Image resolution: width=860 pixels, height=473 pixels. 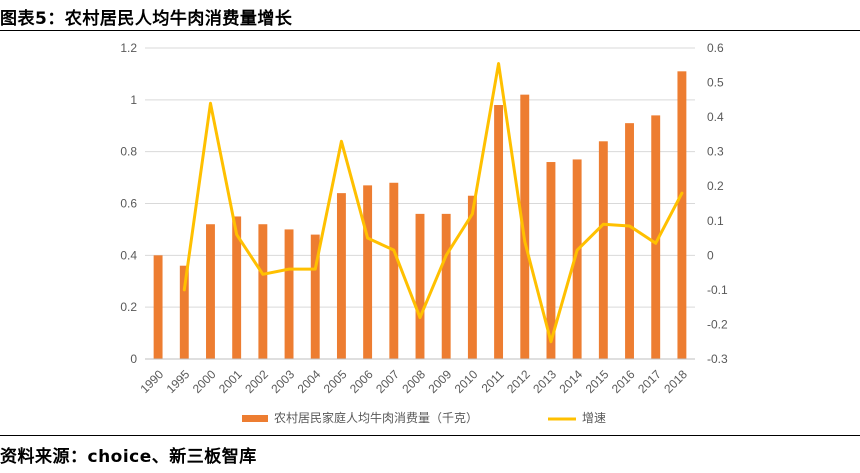 I want to click on bar-2003, so click(x=289, y=294).